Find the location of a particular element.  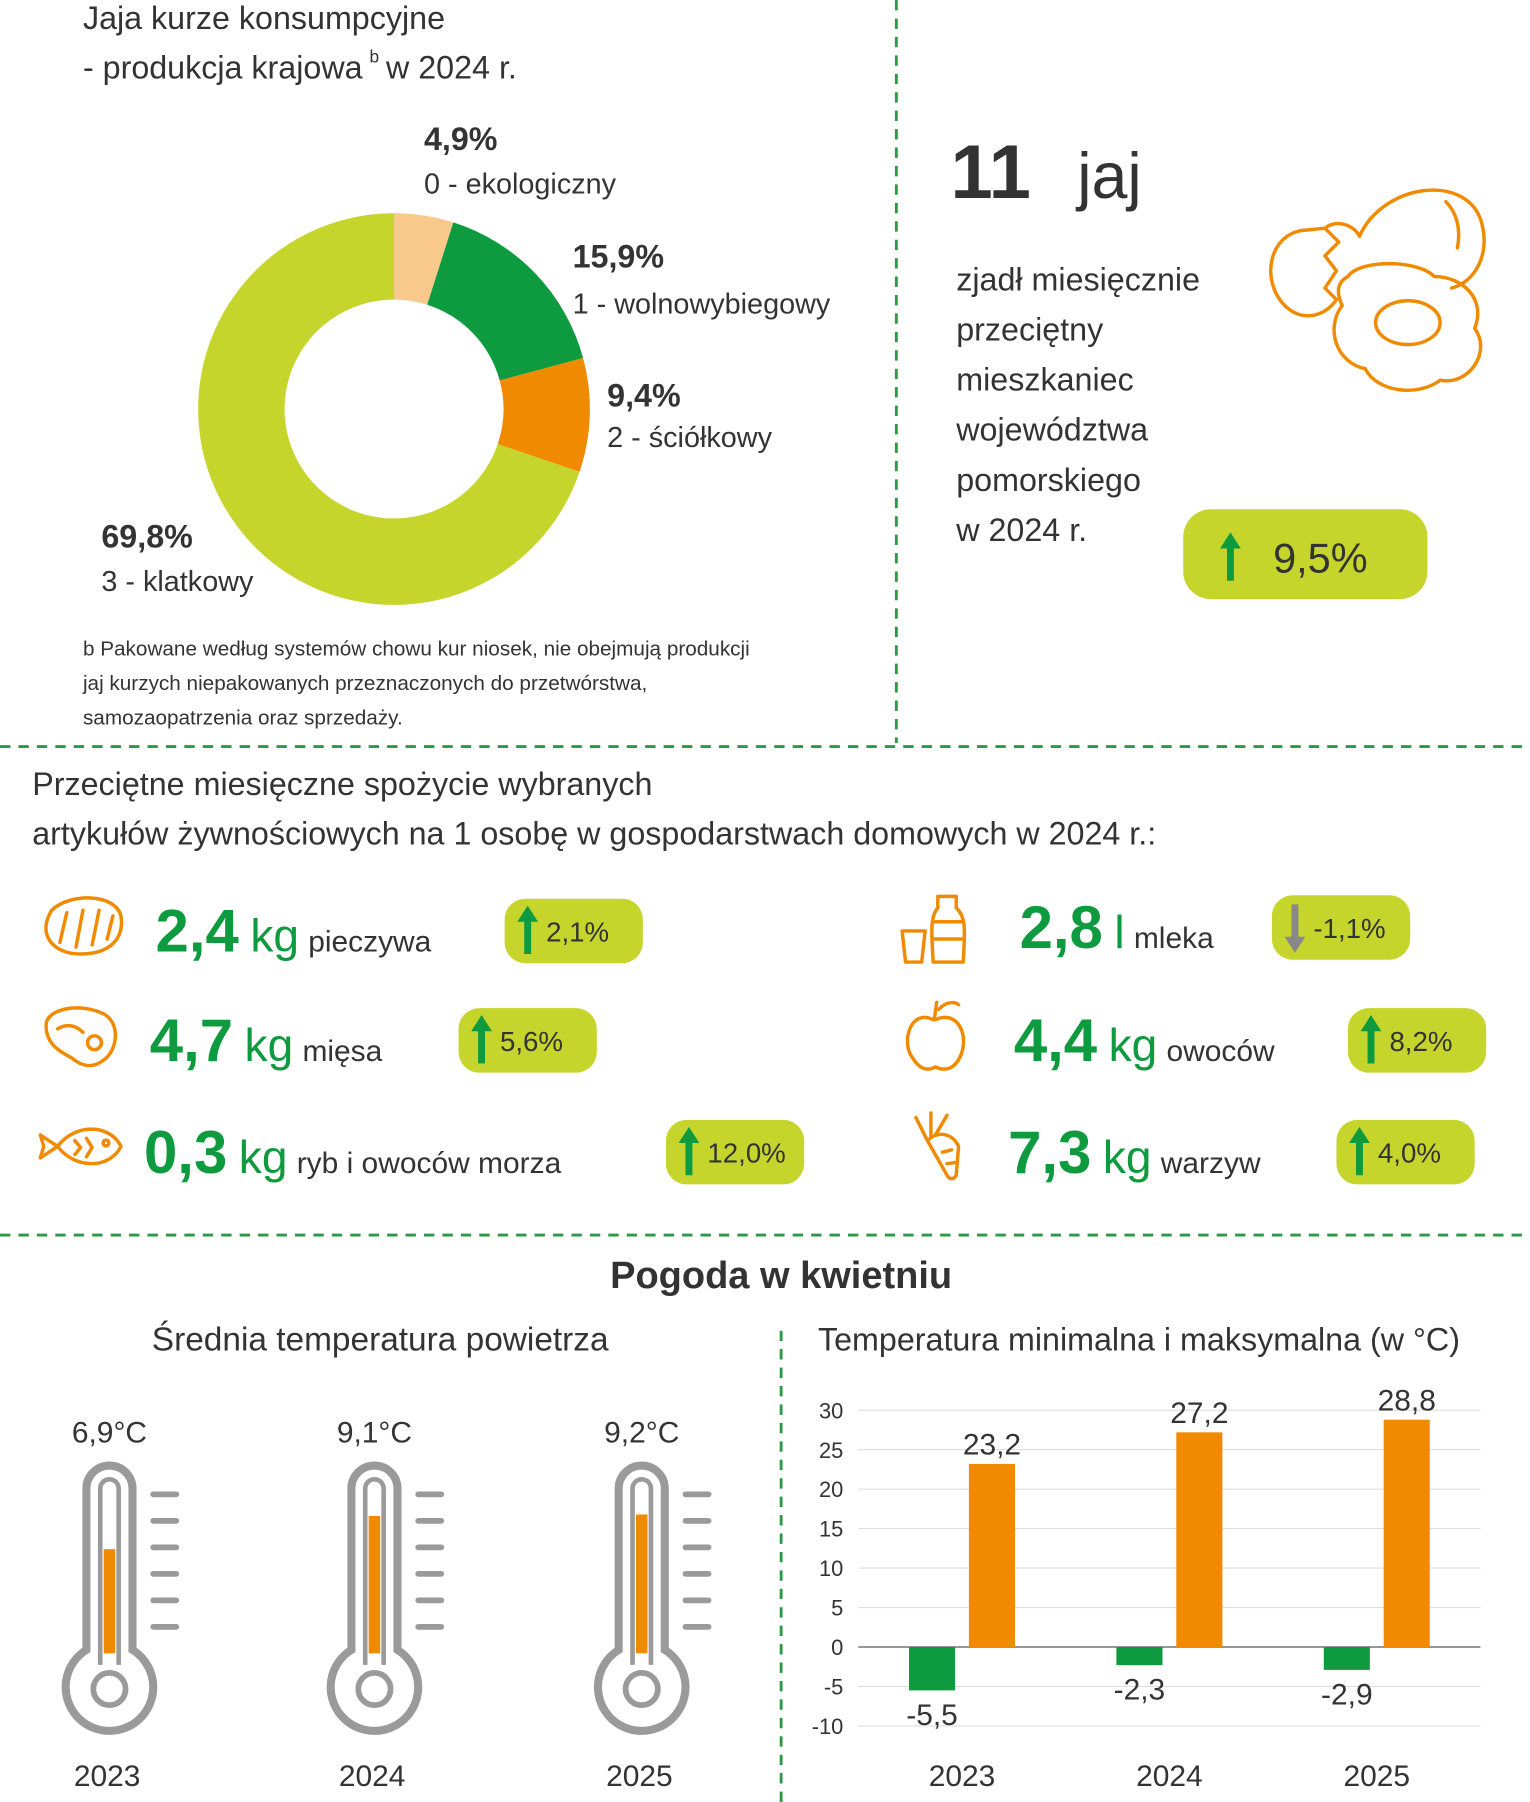

meat-icon is located at coordinates (81, 1037).